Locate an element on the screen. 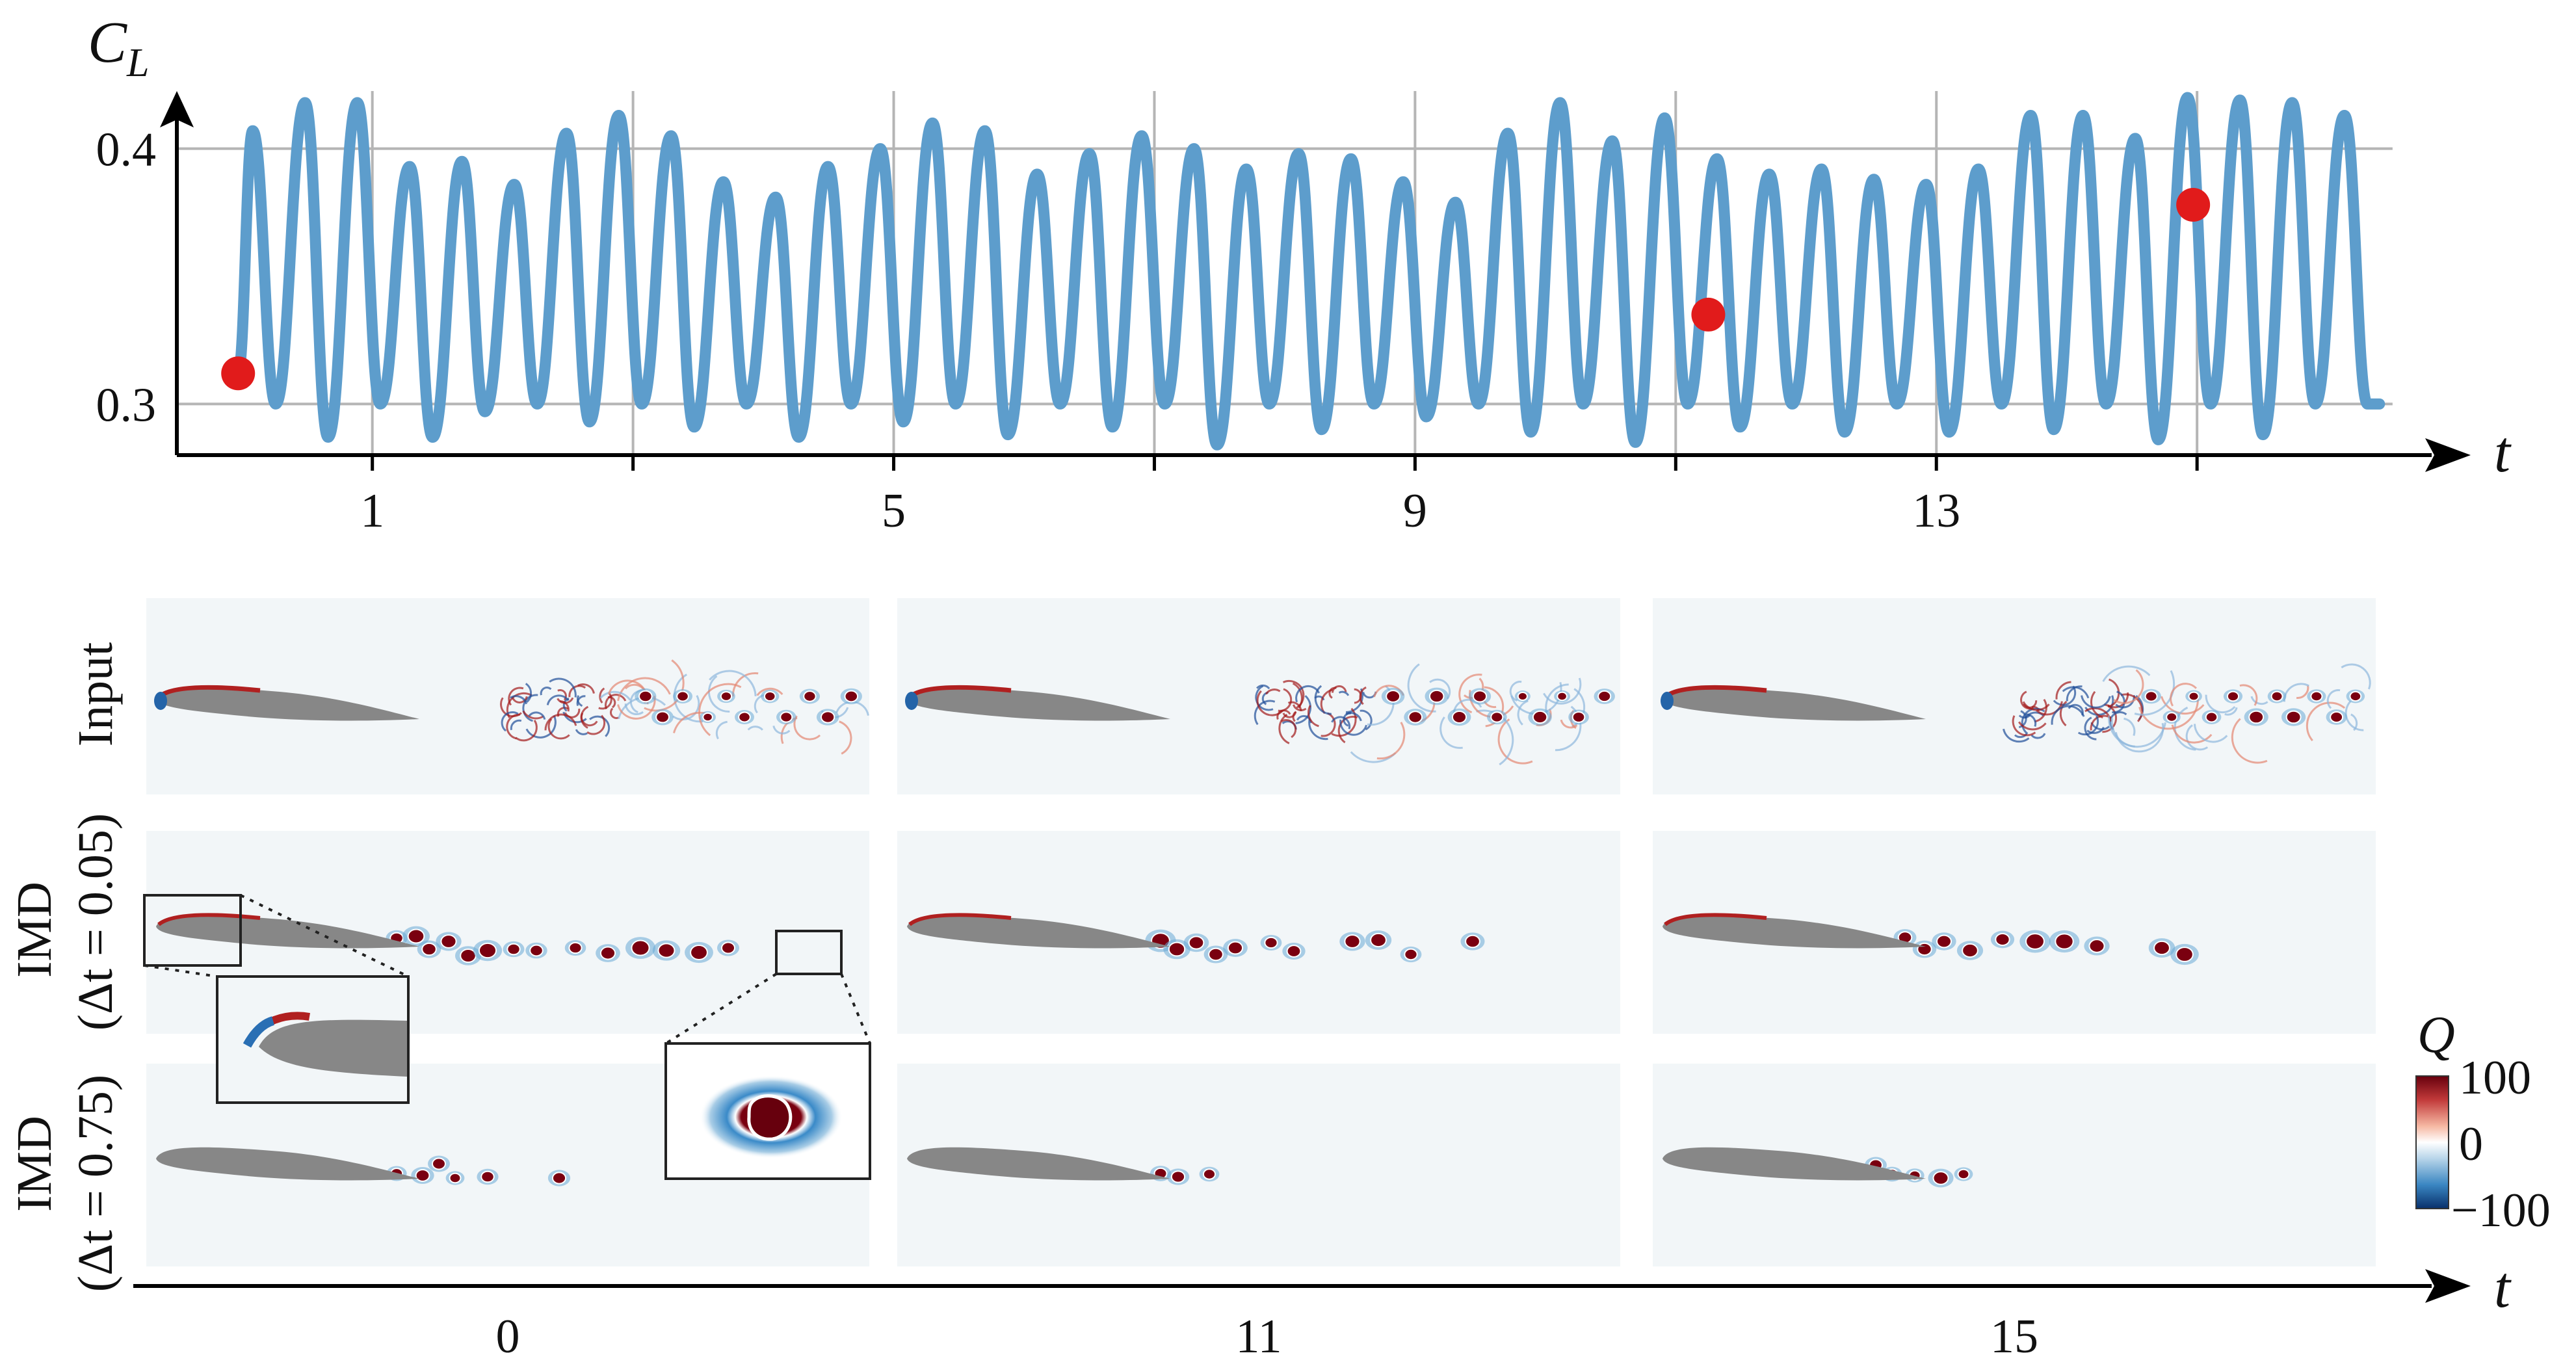  row-label-input: Input is located at coordinates (95, 694).